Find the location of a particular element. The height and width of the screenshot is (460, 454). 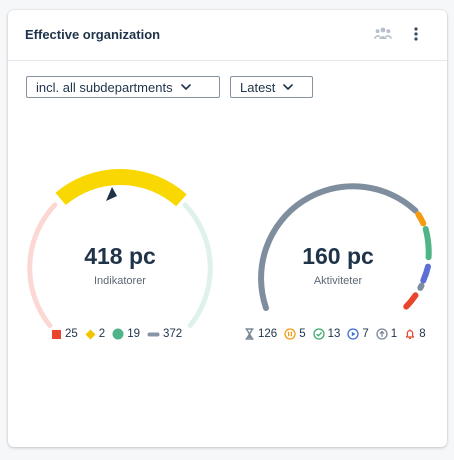

status-segment-in-progress is located at coordinates (425, 273).